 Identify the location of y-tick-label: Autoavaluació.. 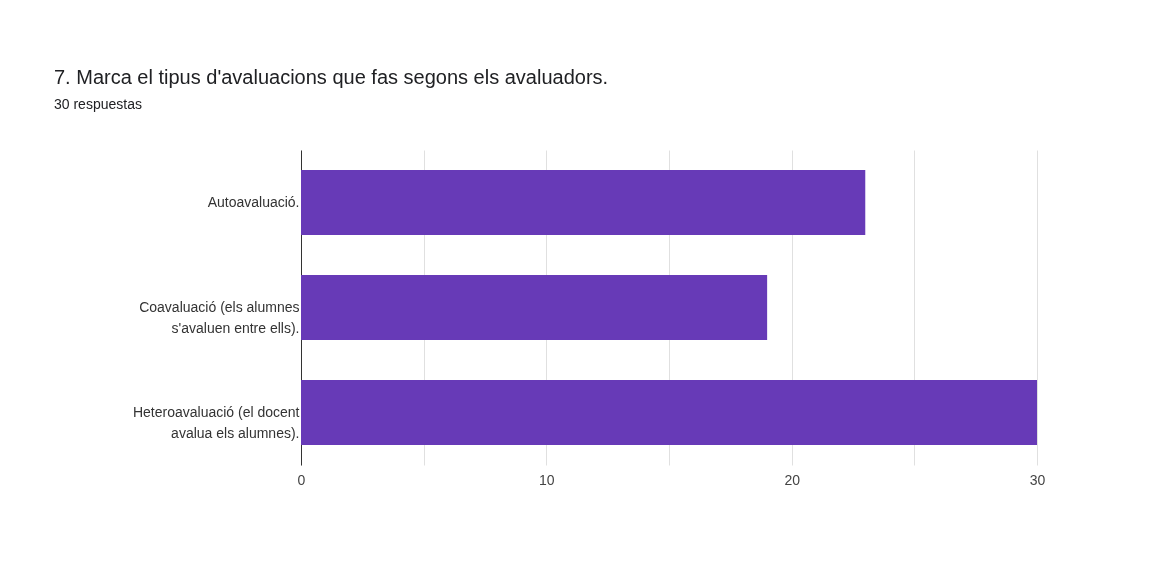
(253, 201).